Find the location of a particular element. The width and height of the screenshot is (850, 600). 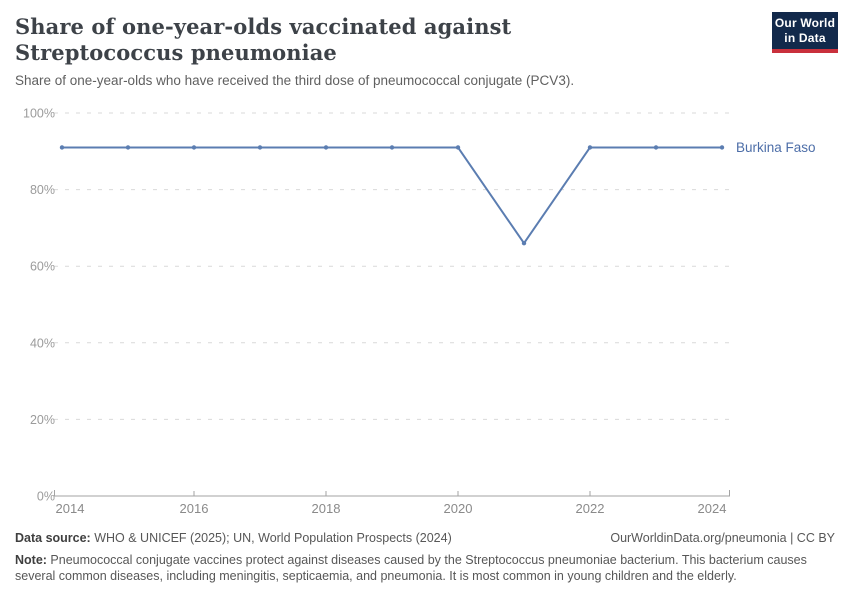

x-axis-tick-label: 2014 is located at coordinates (70, 508).